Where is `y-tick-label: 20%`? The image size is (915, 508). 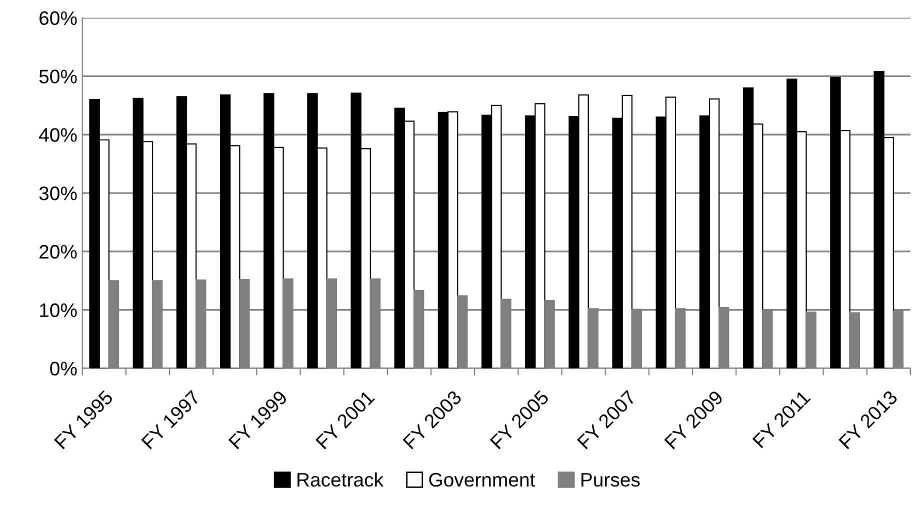 y-tick-label: 20% is located at coordinates (58, 251).